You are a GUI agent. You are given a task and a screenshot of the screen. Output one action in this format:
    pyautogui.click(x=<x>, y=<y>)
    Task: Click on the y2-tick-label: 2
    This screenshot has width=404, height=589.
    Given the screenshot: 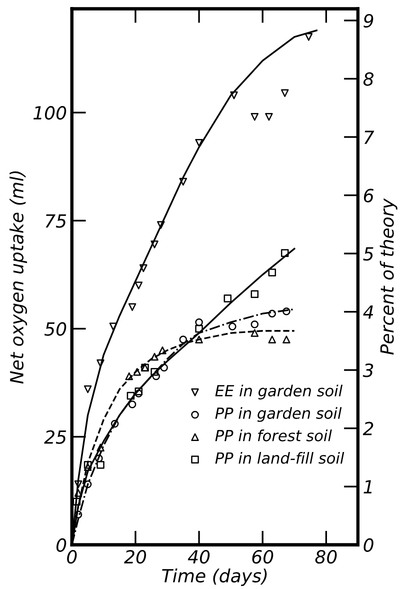 What is the action you would take?
    pyautogui.click(x=368, y=429)
    